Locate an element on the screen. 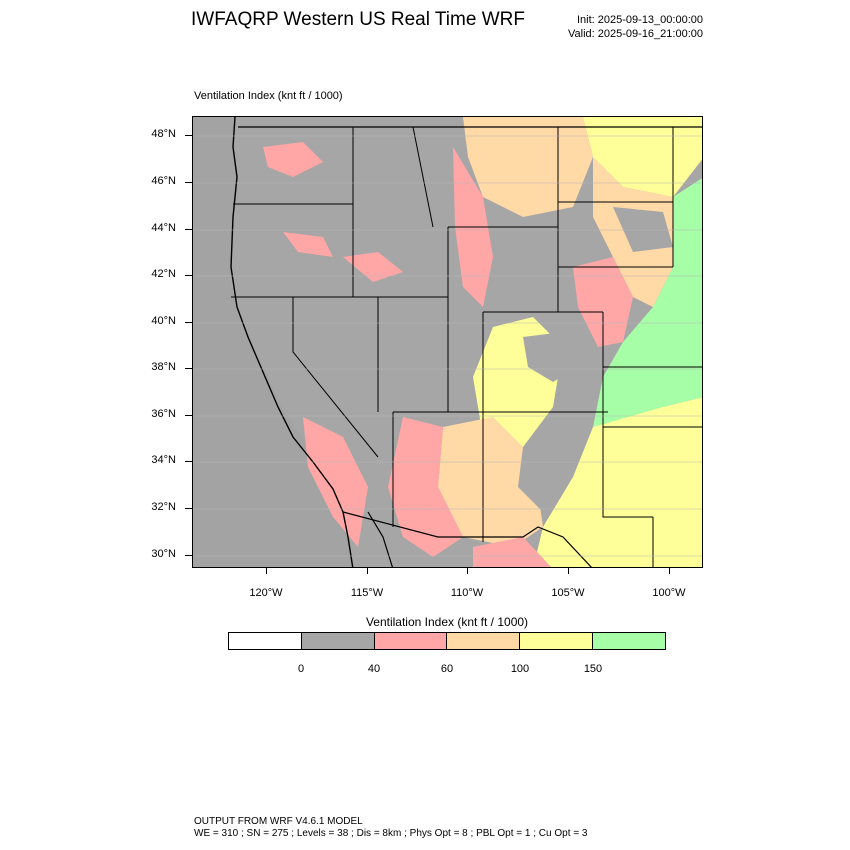 This screenshot has height=850, width=850. legend-colorbar is located at coordinates (447, 641).